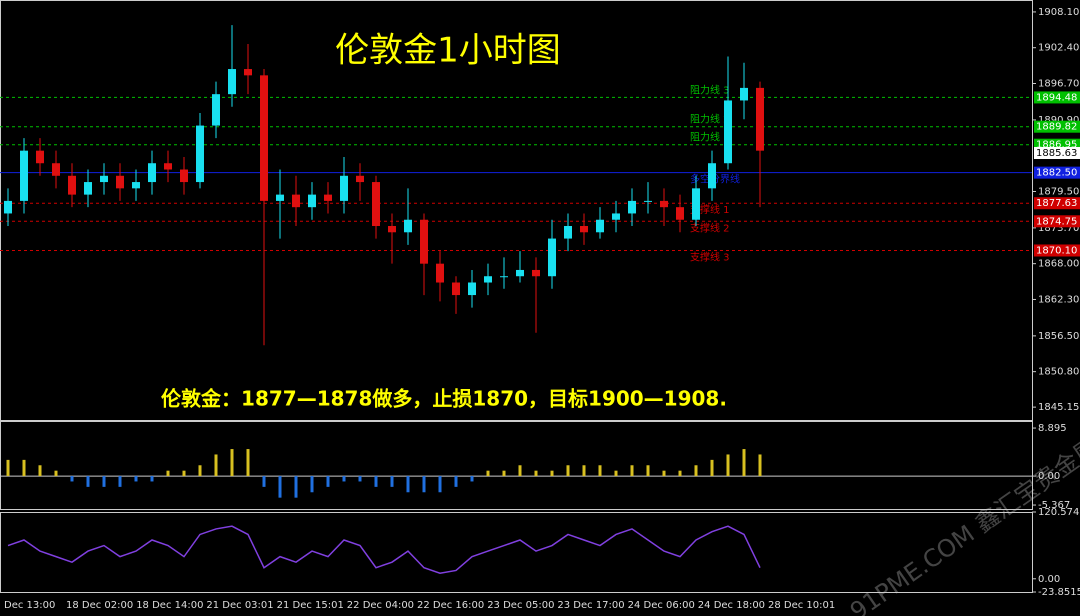  I want to click on level-name: 阻力线 3, so click(710, 89).